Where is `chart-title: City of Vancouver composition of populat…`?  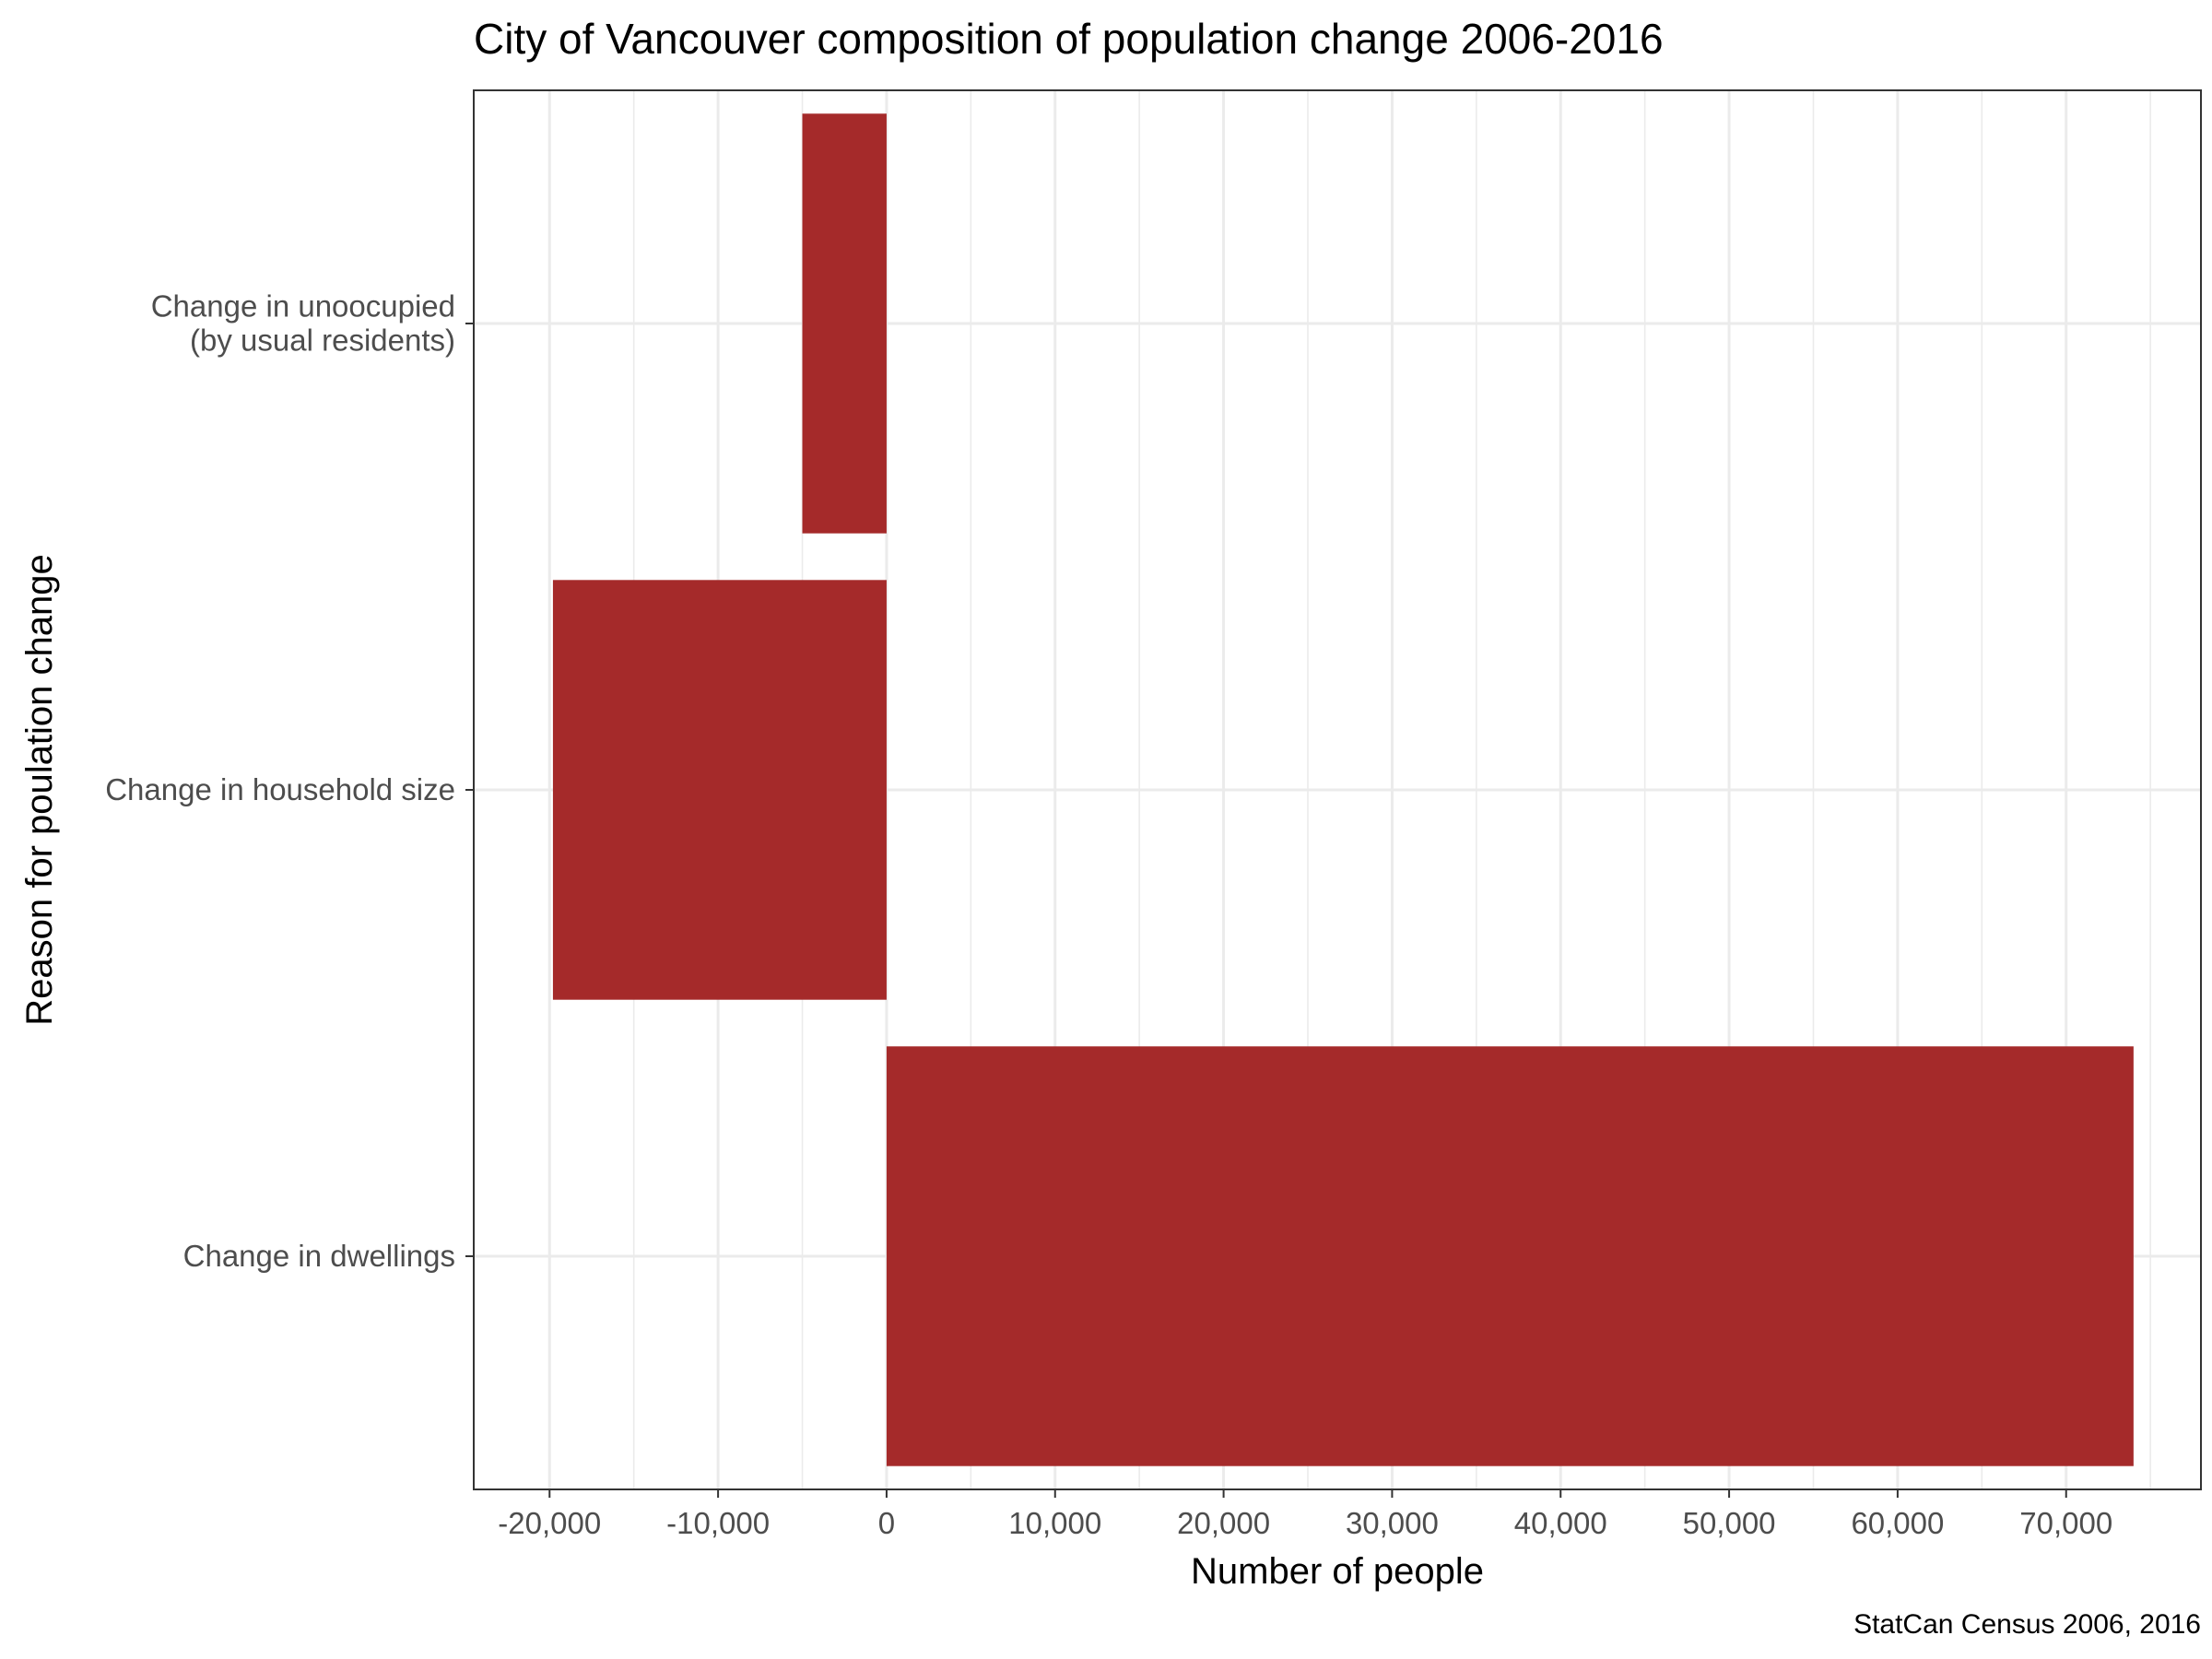 chart-title: City of Vancouver composition of populat… is located at coordinates (1069, 39).